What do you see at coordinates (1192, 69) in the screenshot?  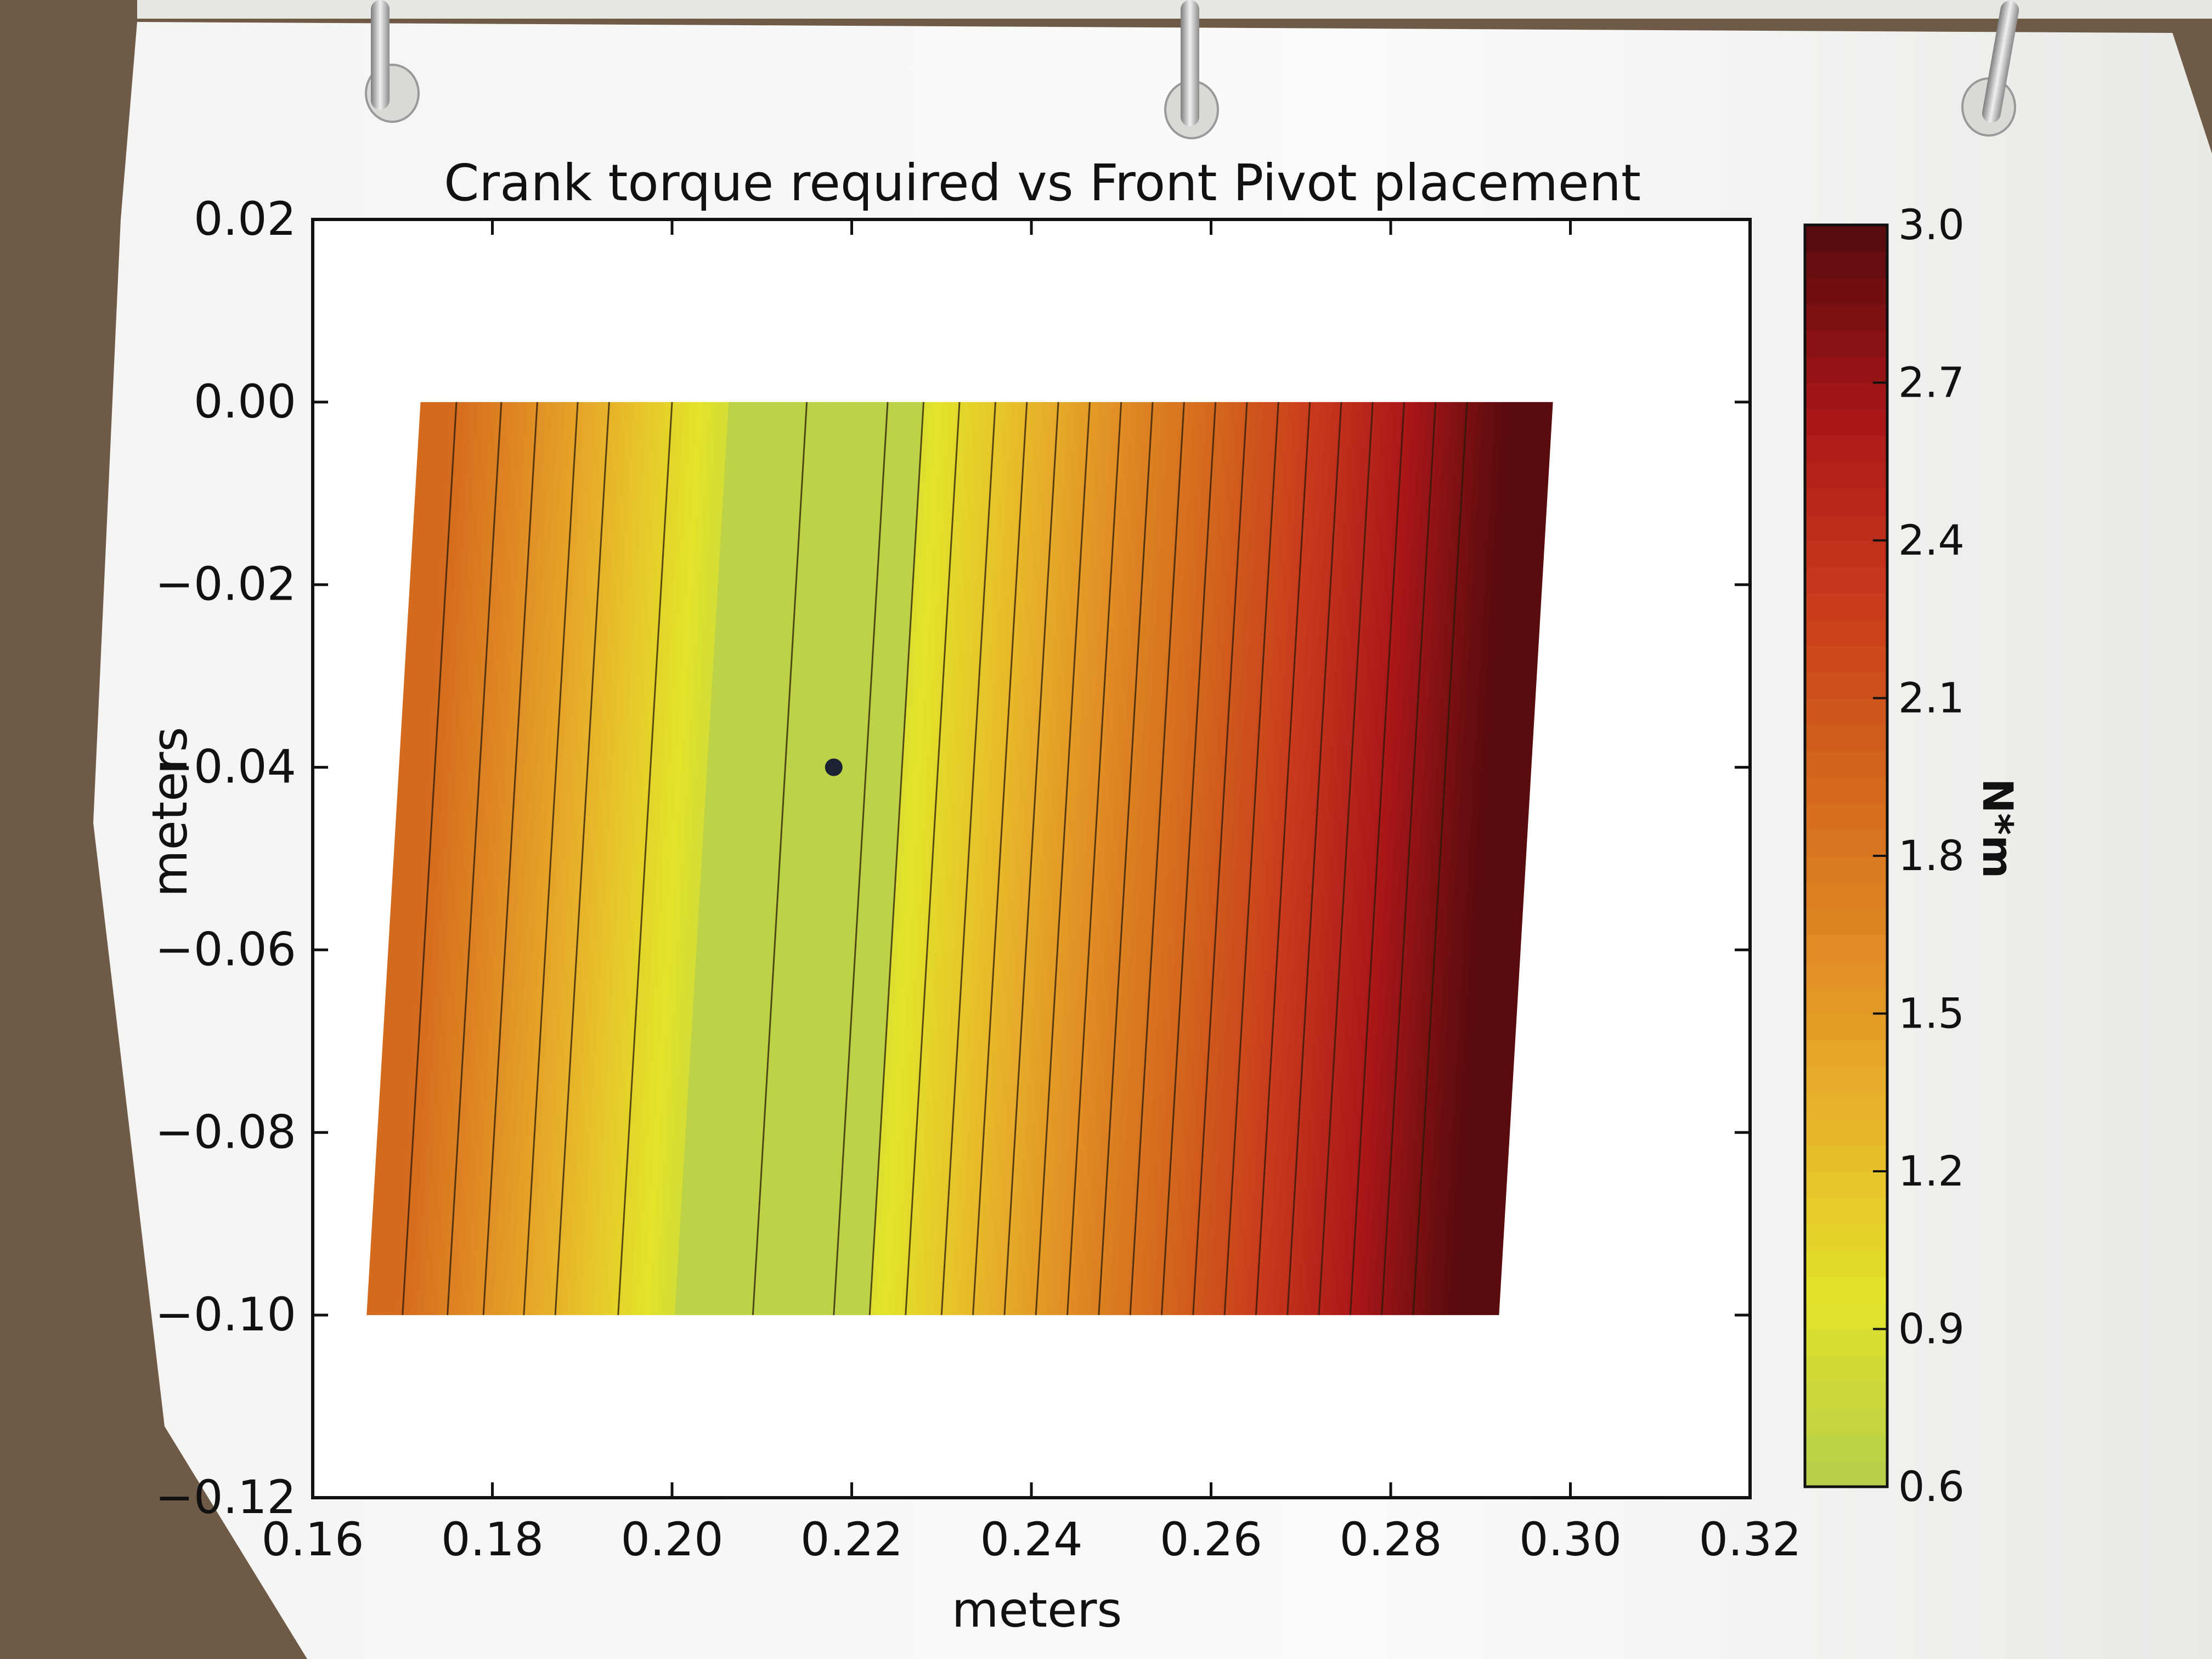 I see `binder-rings` at bounding box center [1192, 69].